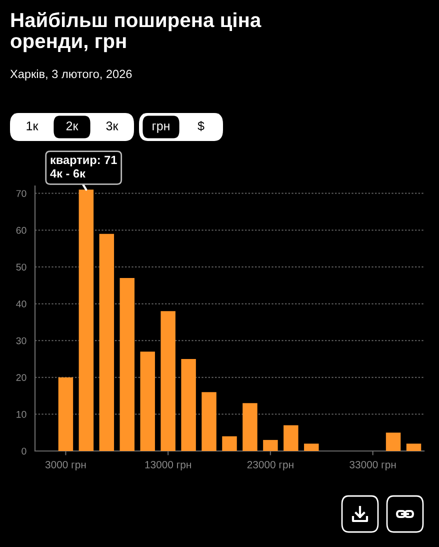 The width and height of the screenshot is (439, 547). What do you see at coordinates (136, 32) in the screenshot?
I see `chart-title: Найбільш поширена ціна оренди, грн` at bounding box center [136, 32].